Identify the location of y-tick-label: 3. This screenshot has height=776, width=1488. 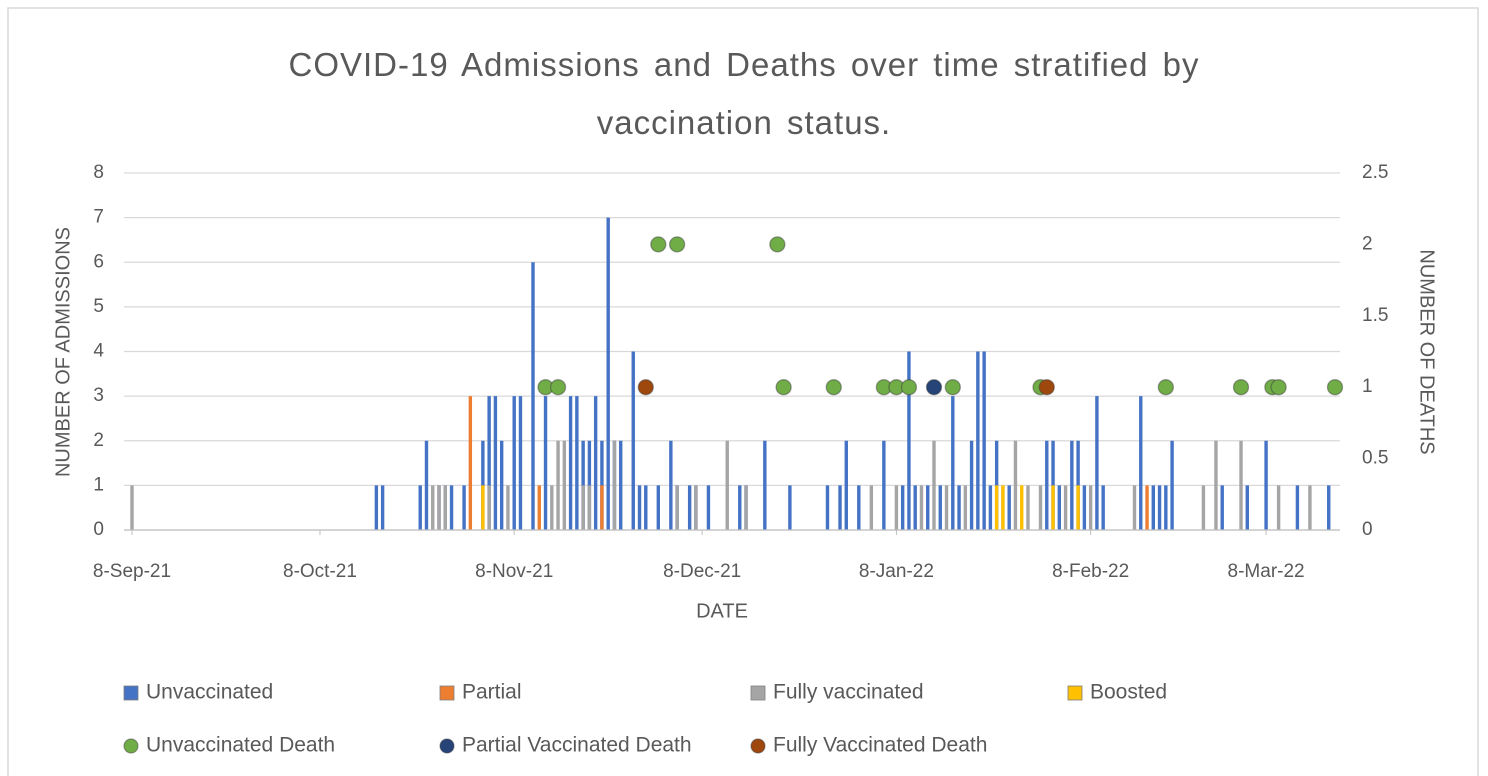
(98, 395).